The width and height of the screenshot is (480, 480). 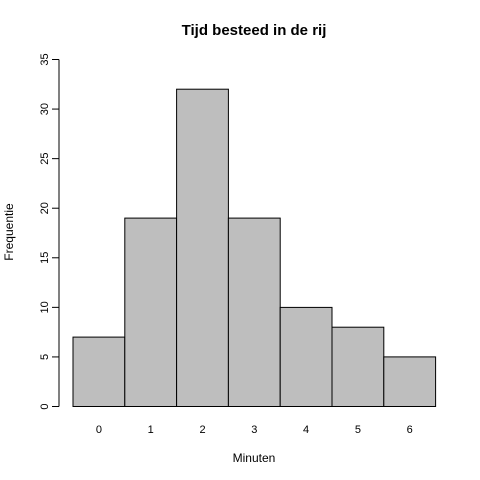 What do you see at coordinates (410, 430) in the screenshot?
I see `x-tick-label: 6` at bounding box center [410, 430].